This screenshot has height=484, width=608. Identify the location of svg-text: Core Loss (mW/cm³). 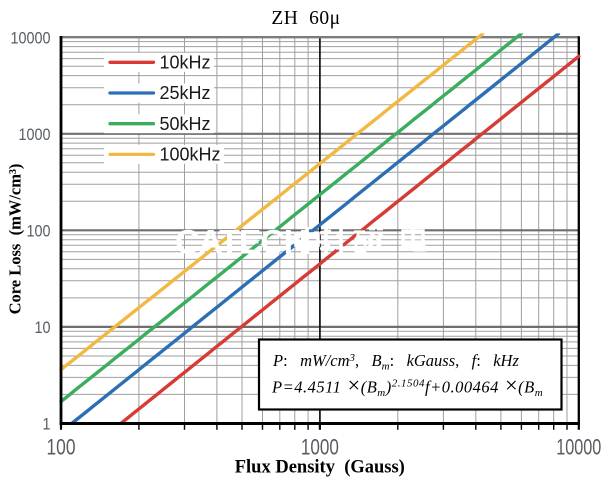
(15, 239).